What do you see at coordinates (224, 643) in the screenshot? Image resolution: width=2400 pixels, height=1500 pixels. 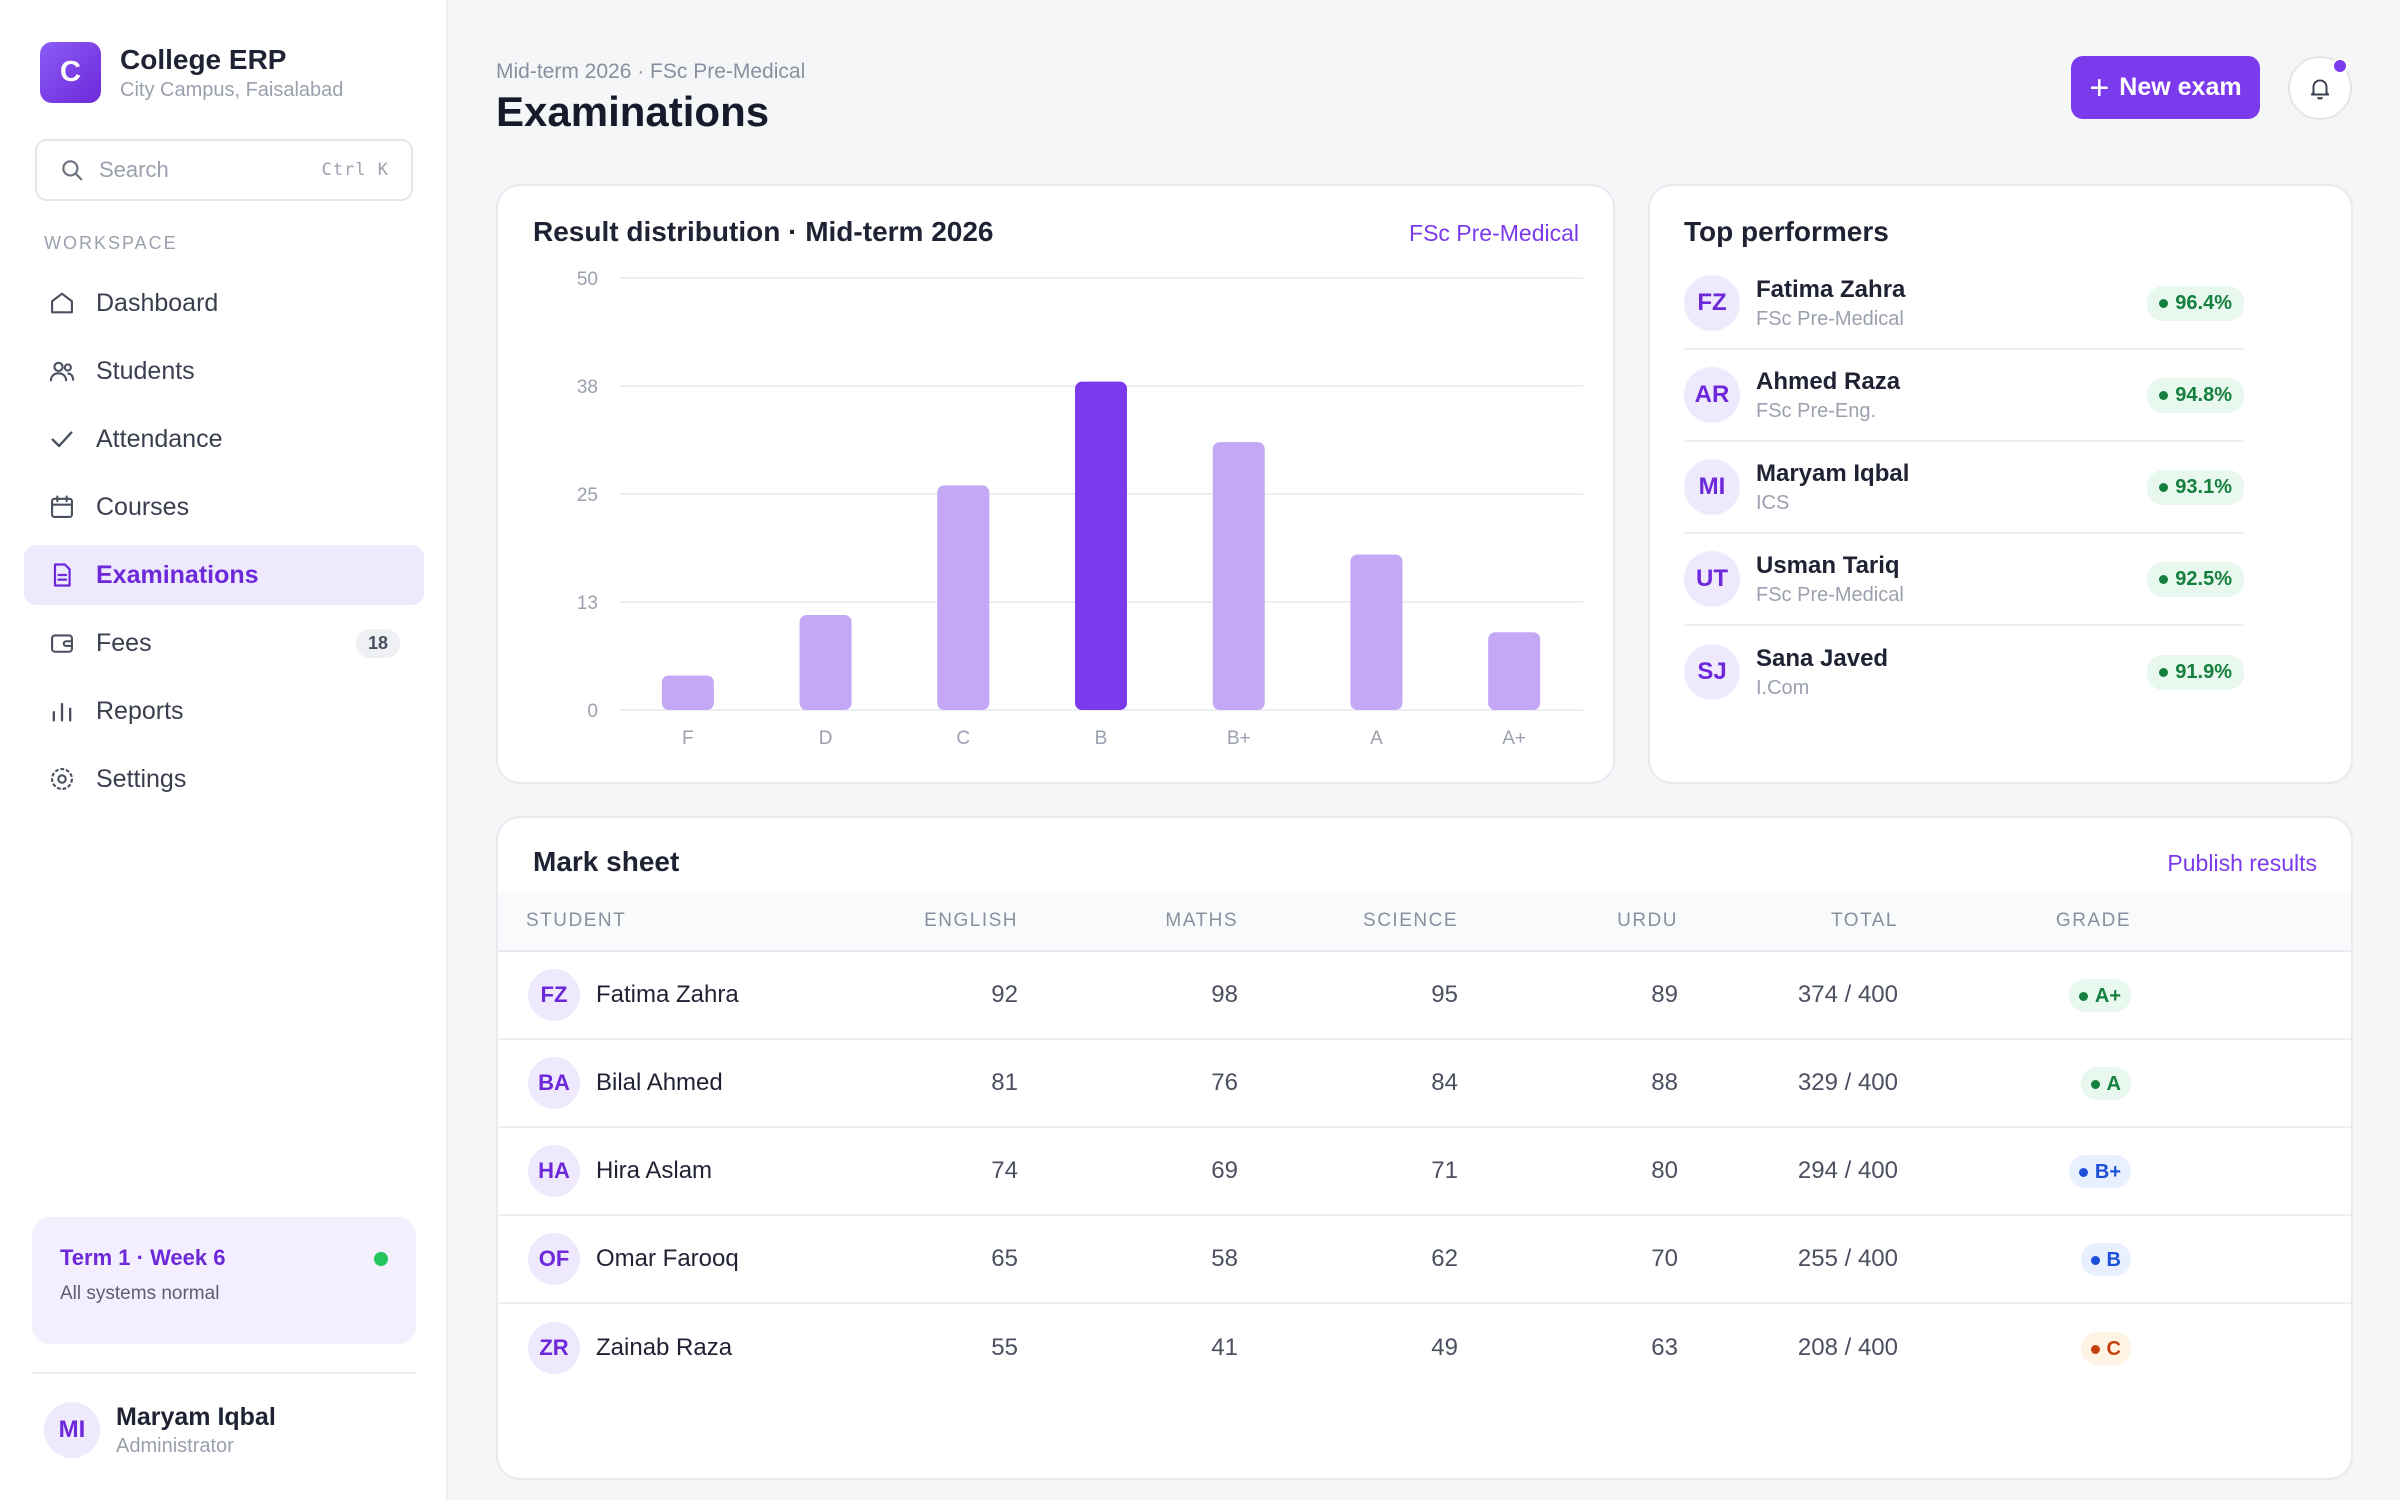 I see `sidebar-item-fees: Fees 18` at bounding box center [224, 643].